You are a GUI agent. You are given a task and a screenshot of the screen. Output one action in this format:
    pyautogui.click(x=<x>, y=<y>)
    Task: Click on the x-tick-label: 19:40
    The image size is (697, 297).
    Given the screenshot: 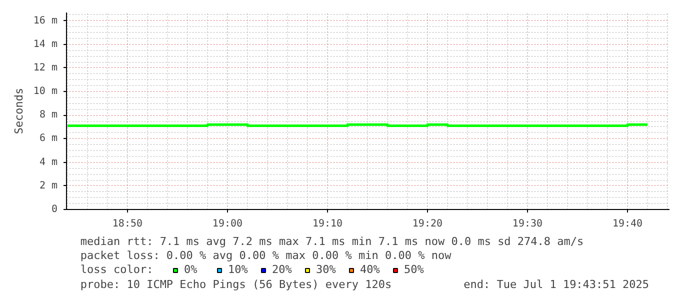 What is the action you would take?
    pyautogui.click(x=627, y=224)
    